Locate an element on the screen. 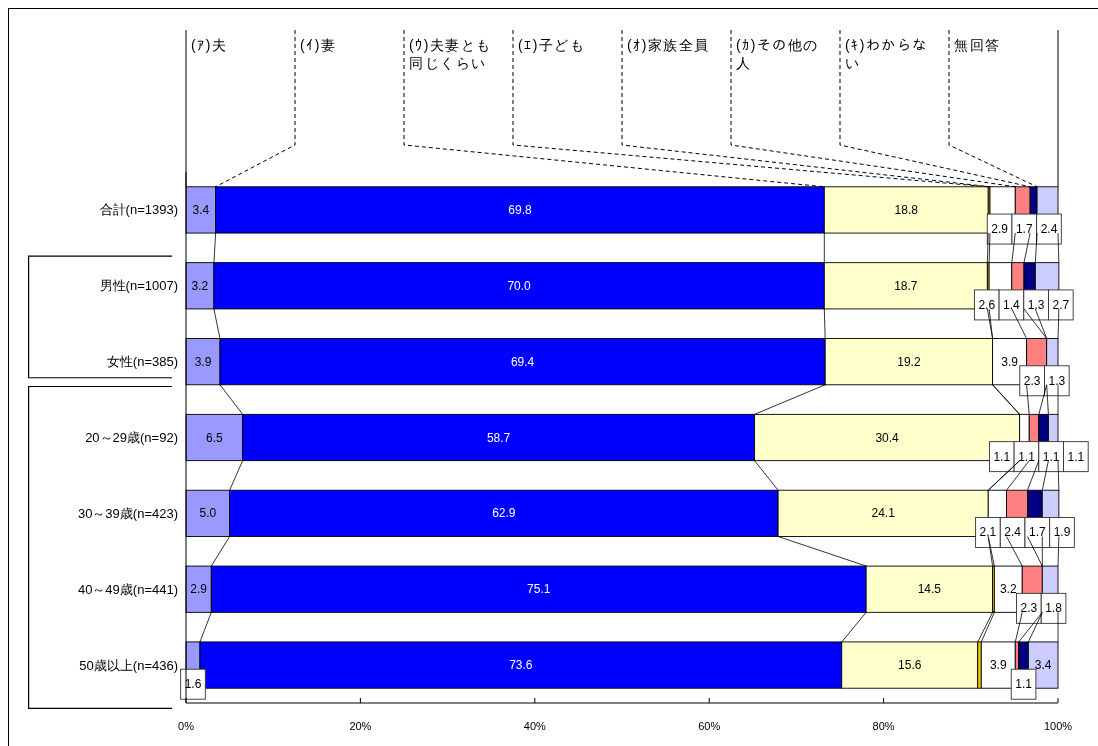 The height and width of the screenshot is (746, 1098). data-label: 1.8 is located at coordinates (1054, 608).